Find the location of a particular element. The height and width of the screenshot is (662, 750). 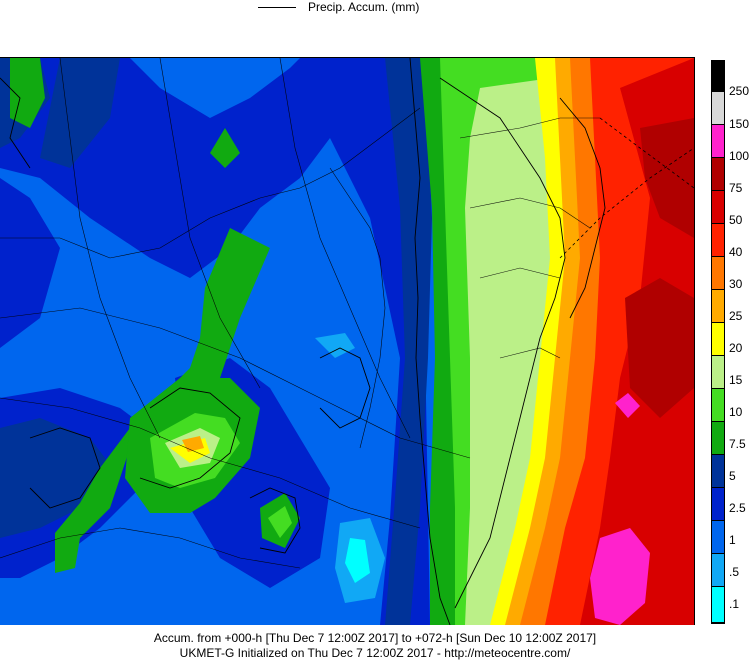

patch-100mm is located at coordinates (627, 405).